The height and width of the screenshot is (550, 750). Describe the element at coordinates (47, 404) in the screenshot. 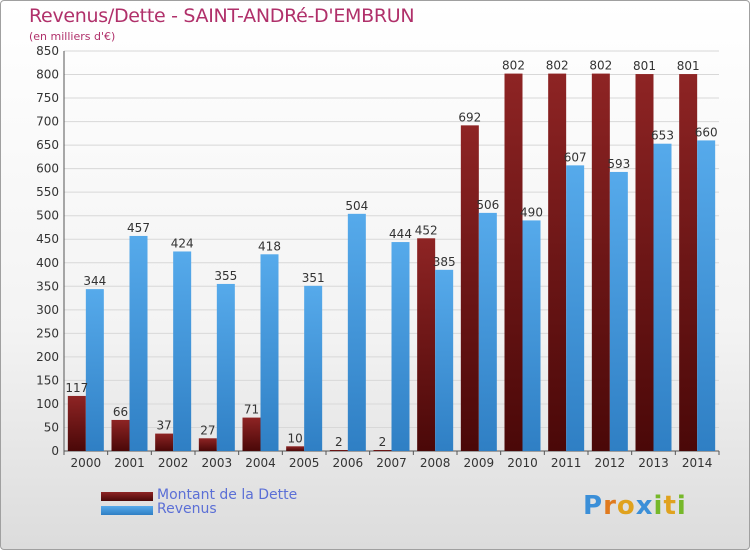

I see `y-tick-label: 100` at that location.